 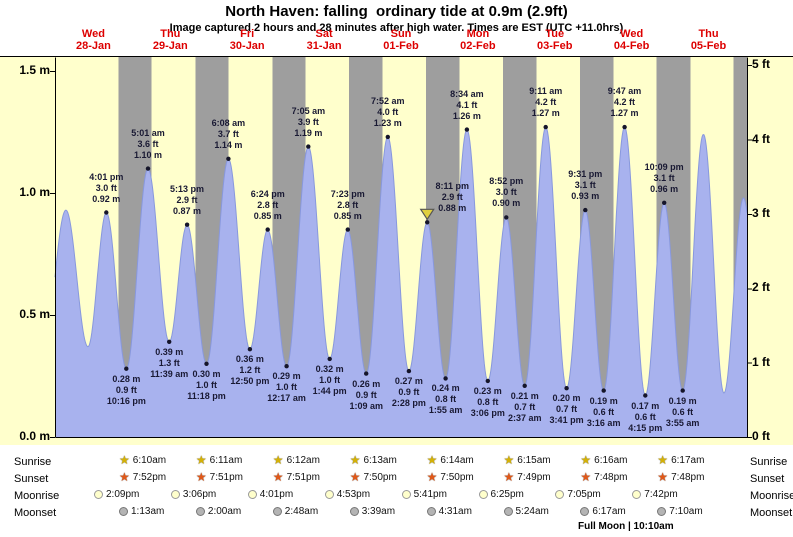 I want to click on annotation-line: 3.7 ft, so click(x=228, y=133).